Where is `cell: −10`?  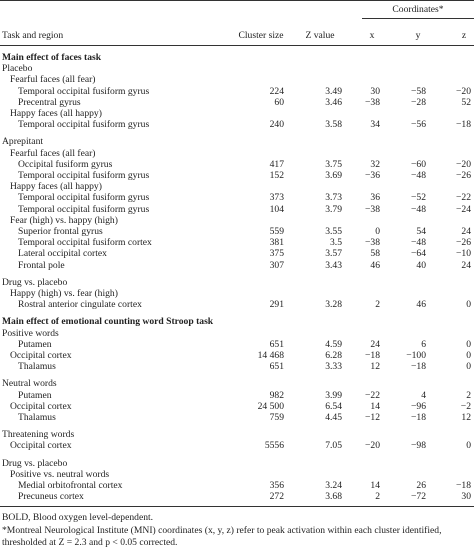 cell: −10 is located at coordinates (463, 254).